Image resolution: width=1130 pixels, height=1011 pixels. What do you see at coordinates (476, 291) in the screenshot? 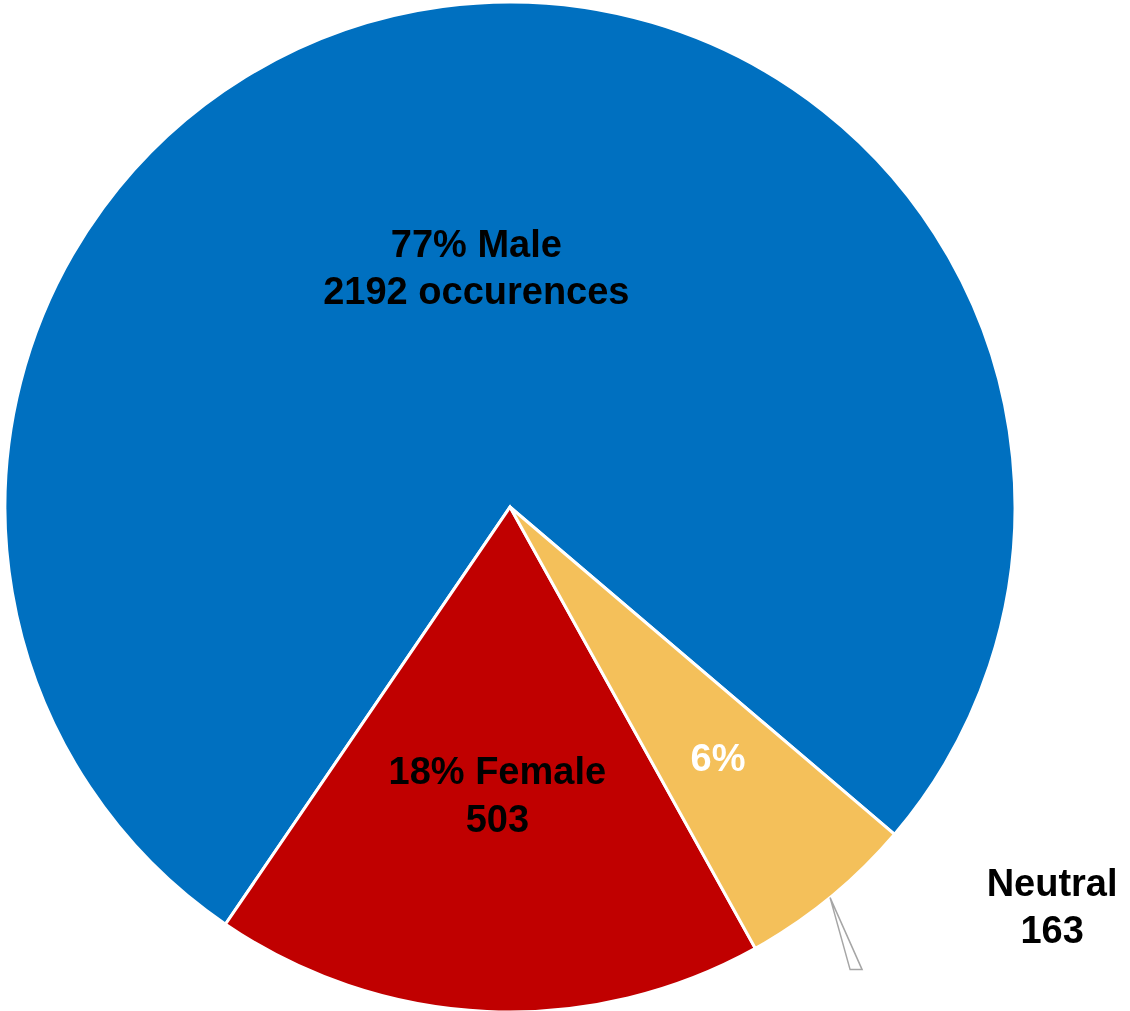
I see `data-label: 2192 occurences` at bounding box center [476, 291].